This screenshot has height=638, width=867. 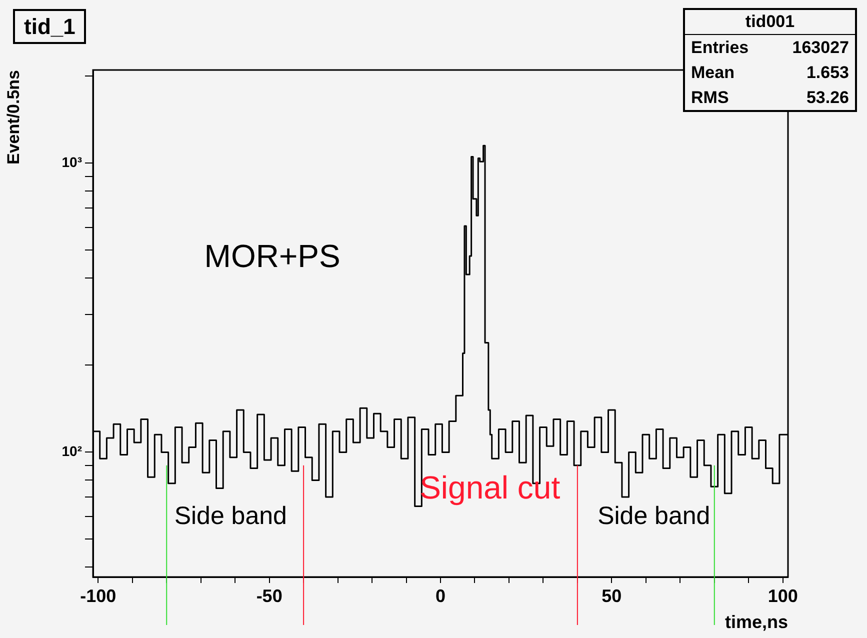 What do you see at coordinates (820, 48) in the screenshot?
I see `text: 163027` at bounding box center [820, 48].